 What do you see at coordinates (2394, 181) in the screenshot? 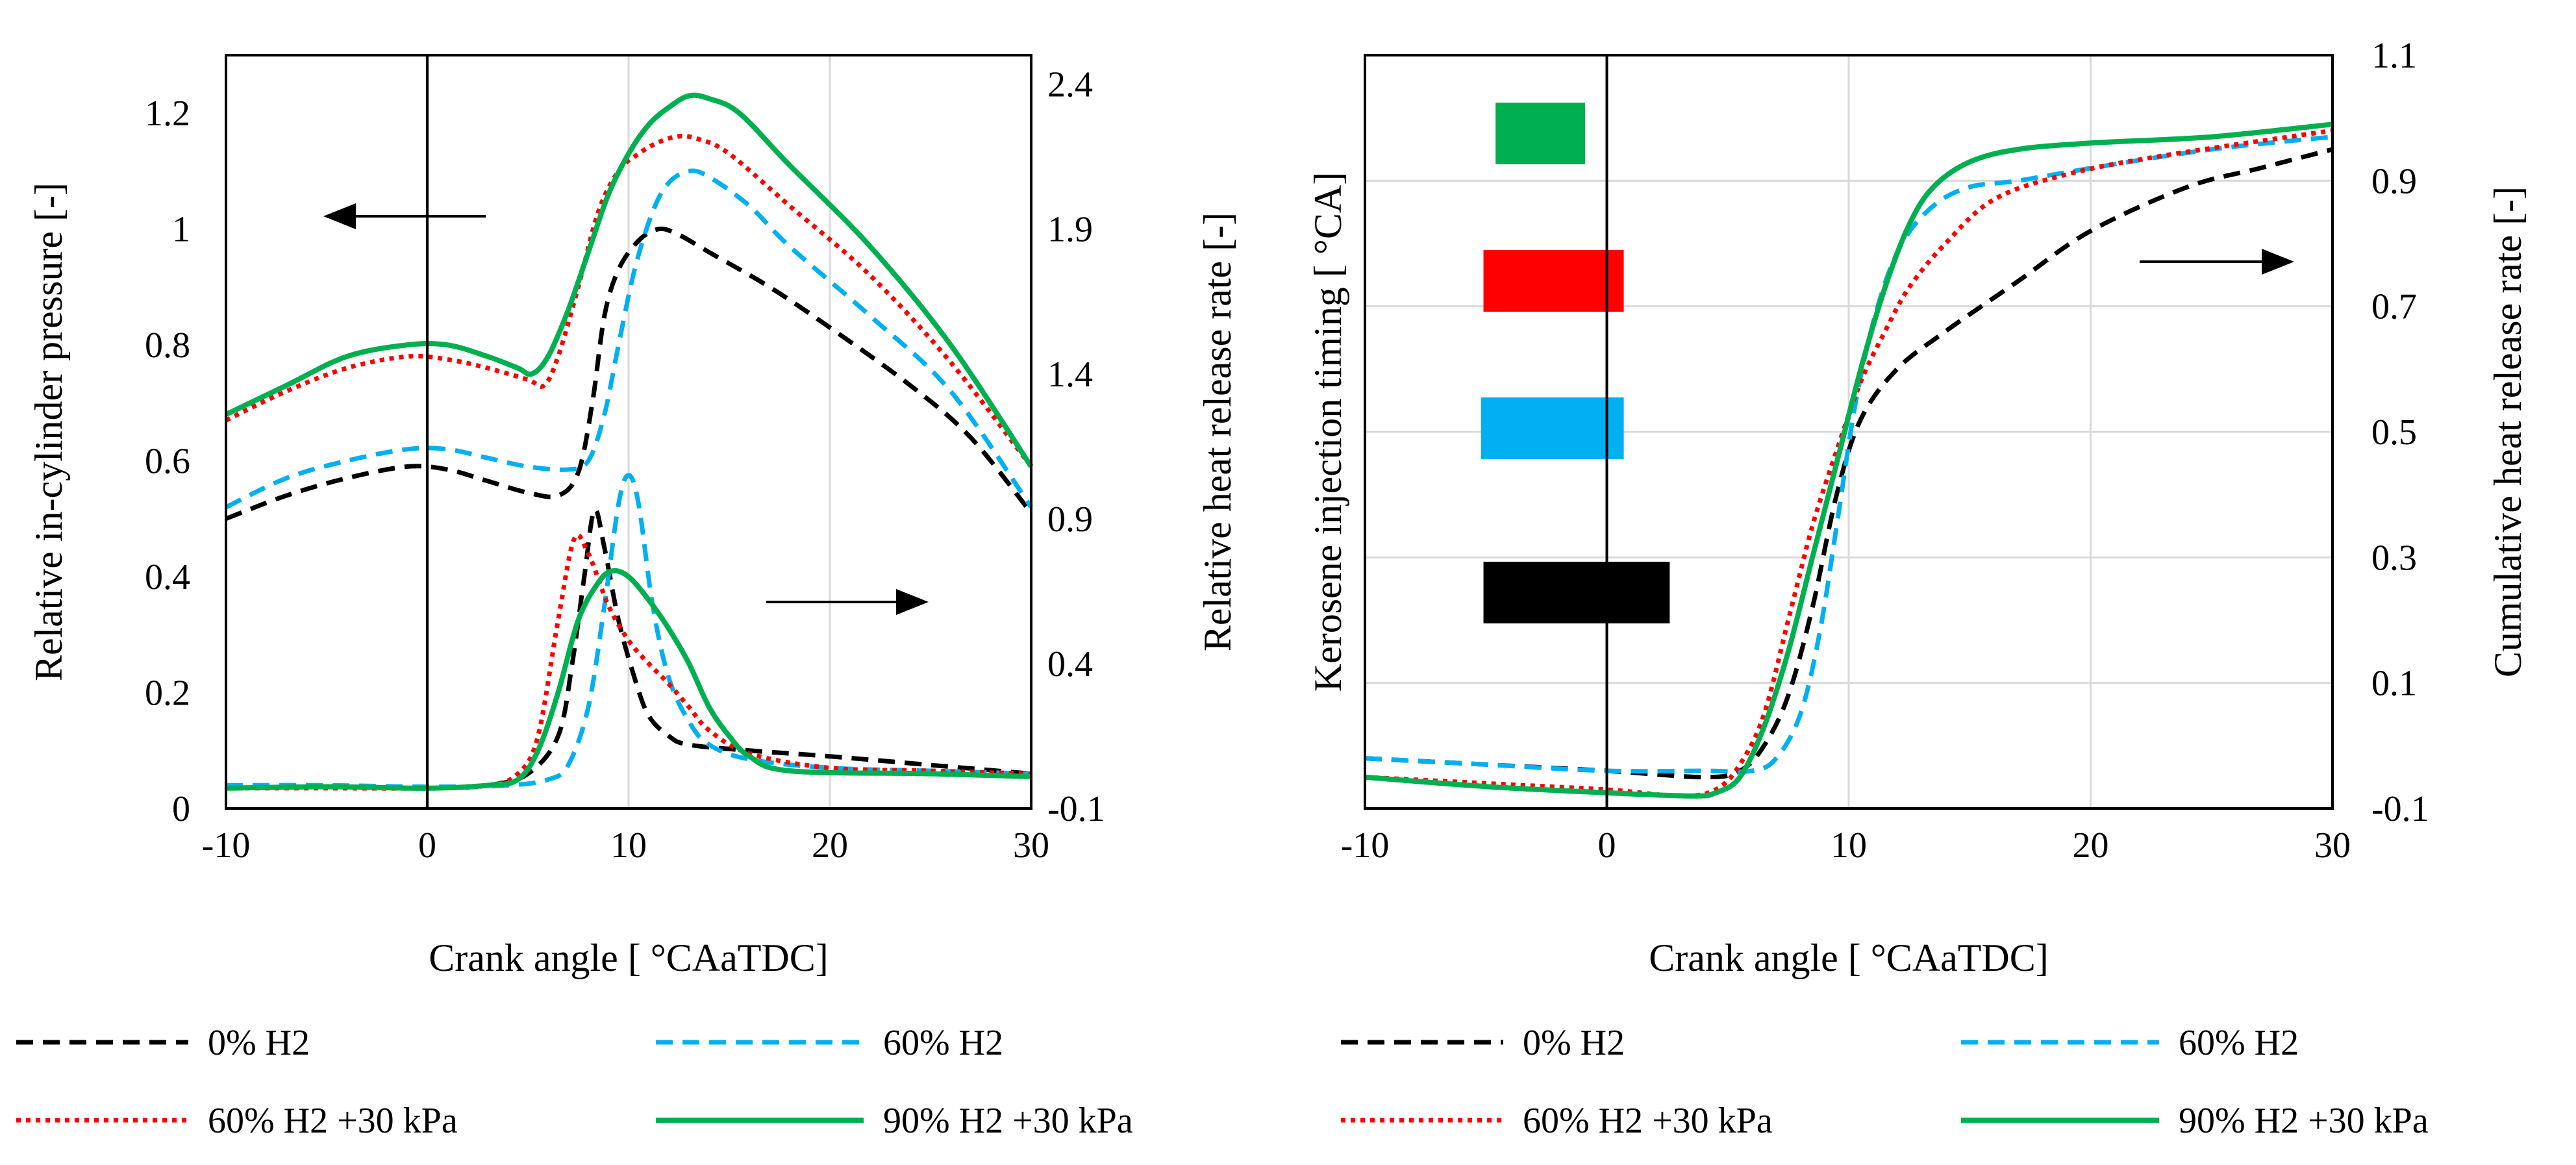
I see `cumulative-axis-tick-label: 0.9` at bounding box center [2394, 181].